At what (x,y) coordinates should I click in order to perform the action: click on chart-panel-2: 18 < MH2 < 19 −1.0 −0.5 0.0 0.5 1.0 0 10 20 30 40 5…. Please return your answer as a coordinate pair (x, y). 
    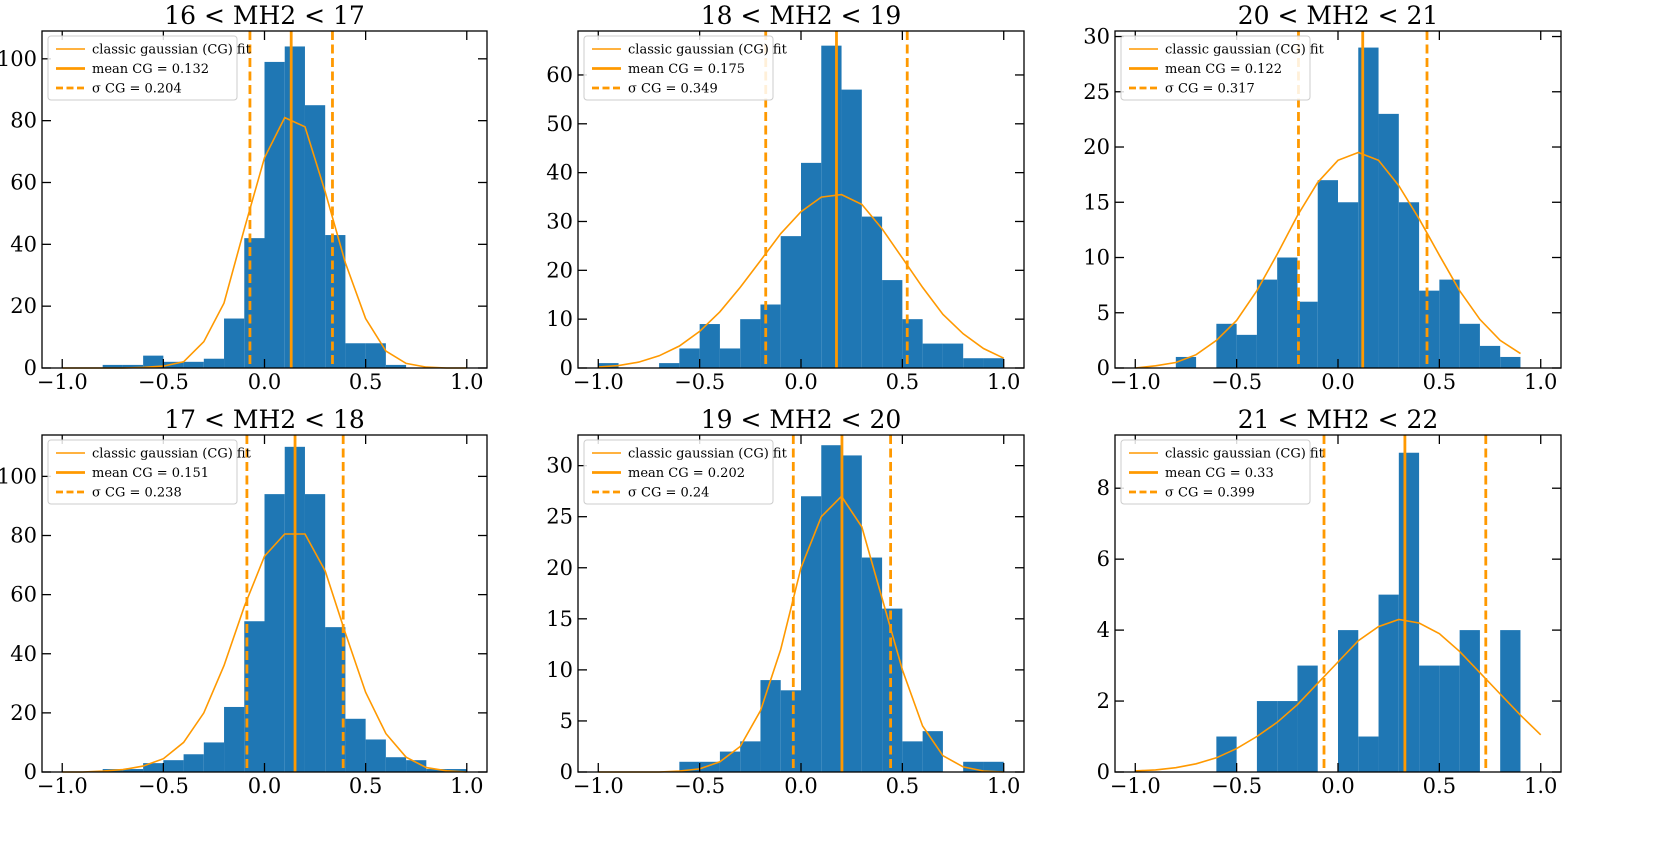
    Looking at the image, I should click on (785, 197).